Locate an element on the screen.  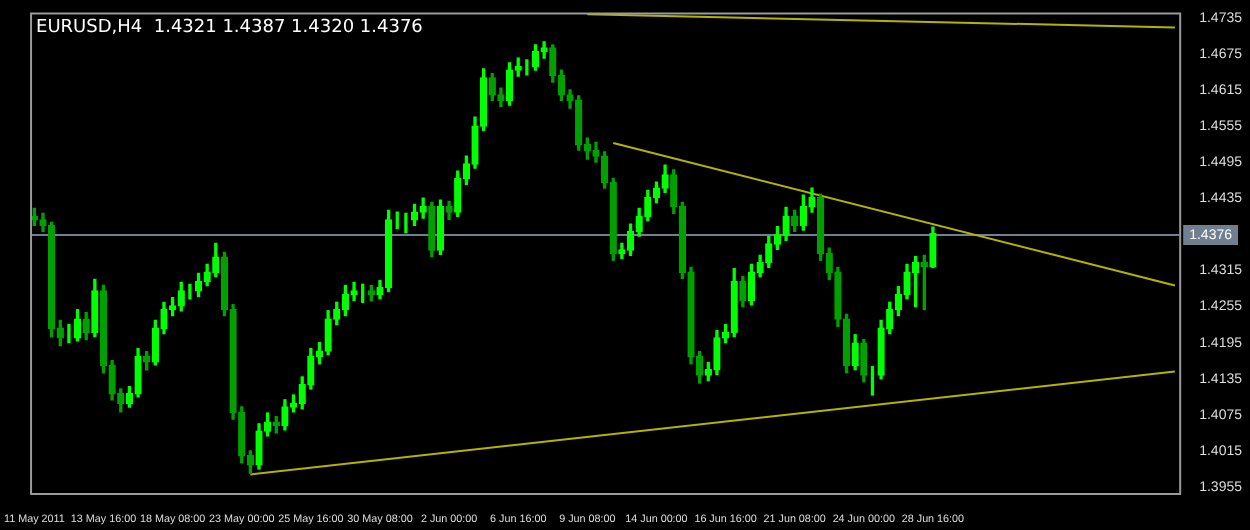
chart-title: EURUSD,H4 1.4321 1.4387 1.4320 1.4376 is located at coordinates (230, 28).